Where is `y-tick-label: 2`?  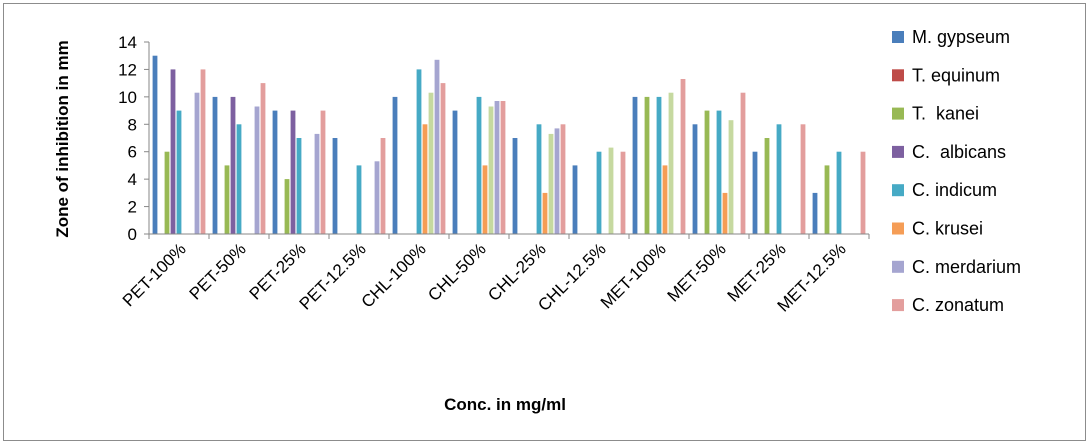 y-tick-label: 2 is located at coordinates (132, 207).